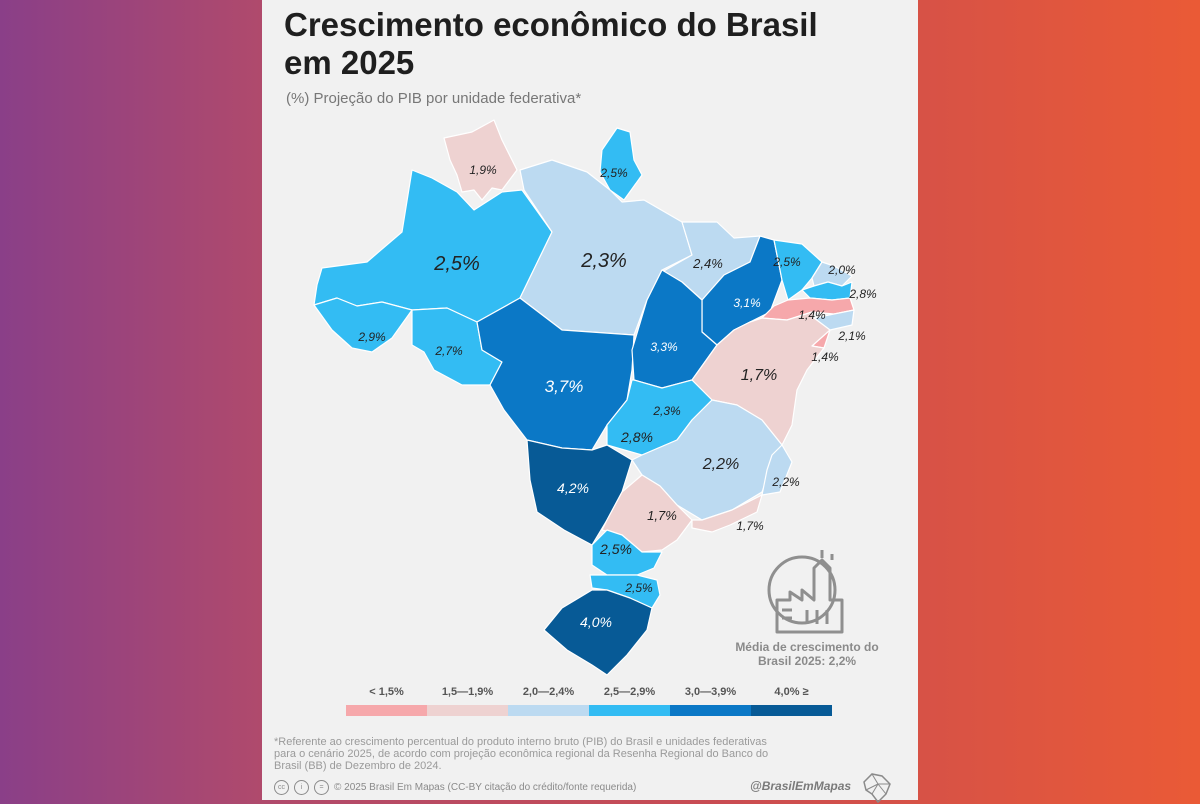 This screenshot has width=1200, height=804. What do you see at coordinates (615, 549) in the screenshot?
I see `label-pr: 2,5%` at bounding box center [615, 549].